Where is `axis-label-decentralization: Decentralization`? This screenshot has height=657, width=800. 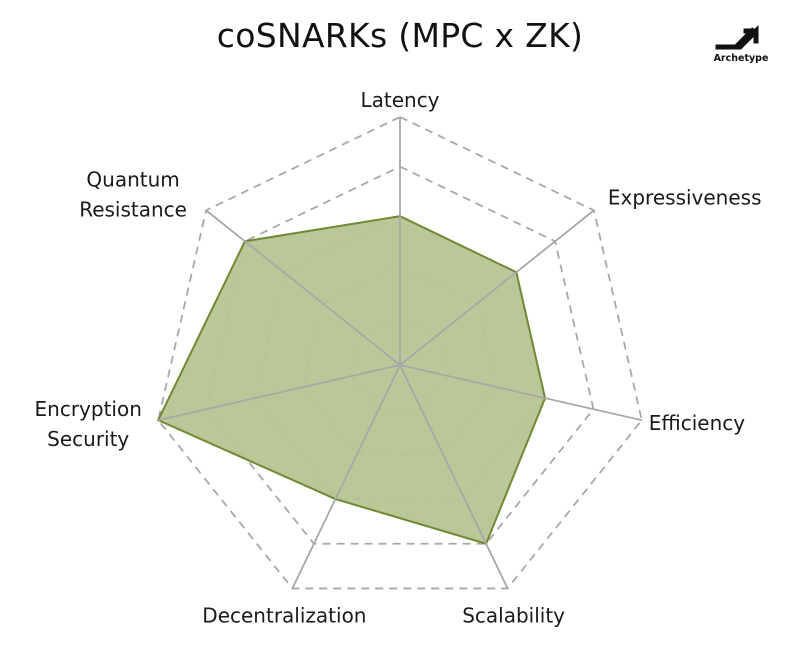
axis-label-decentralization: Decentralization is located at coordinates (284, 615).